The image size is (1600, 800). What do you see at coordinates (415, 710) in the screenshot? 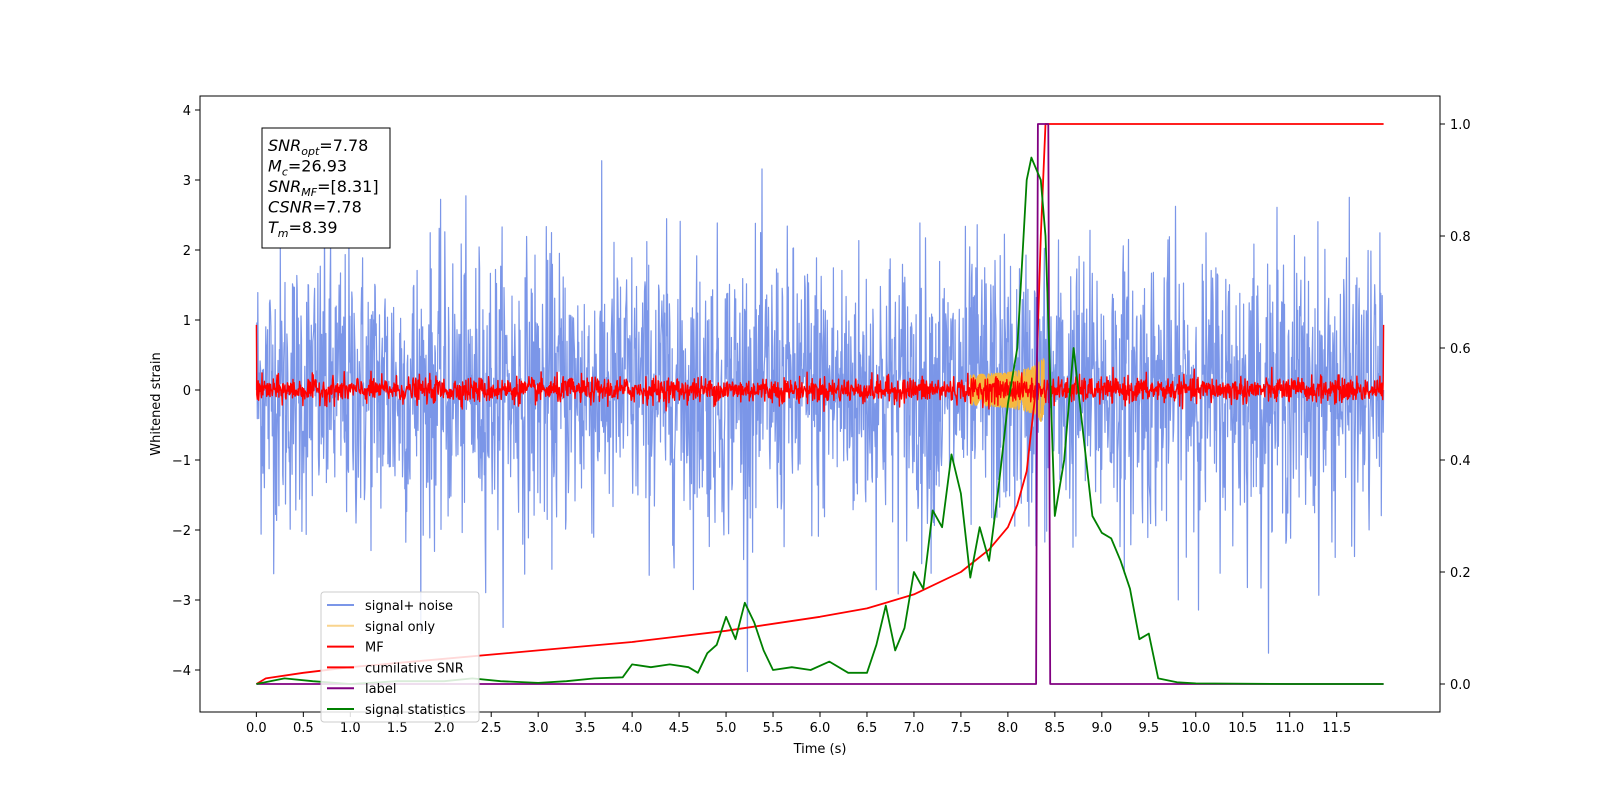
I see `legend-entry: signal statistics` at bounding box center [415, 710].